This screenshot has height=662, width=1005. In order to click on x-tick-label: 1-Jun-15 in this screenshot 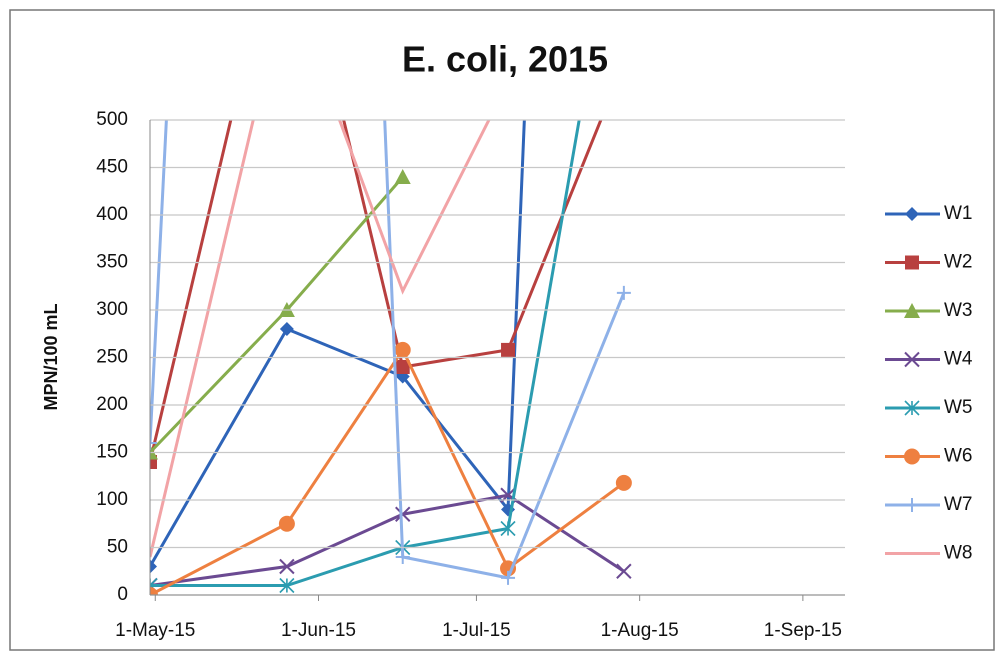, I will do `click(318, 630)`.